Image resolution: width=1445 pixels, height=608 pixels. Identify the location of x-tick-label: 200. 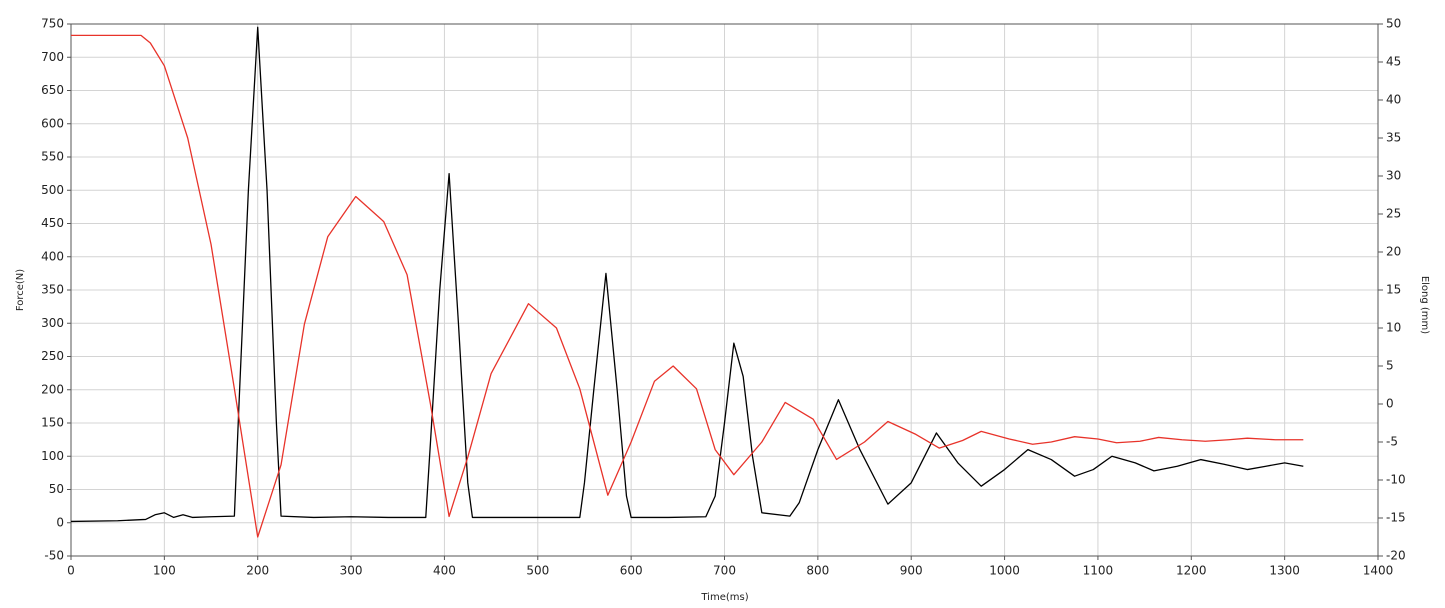
(257, 571).